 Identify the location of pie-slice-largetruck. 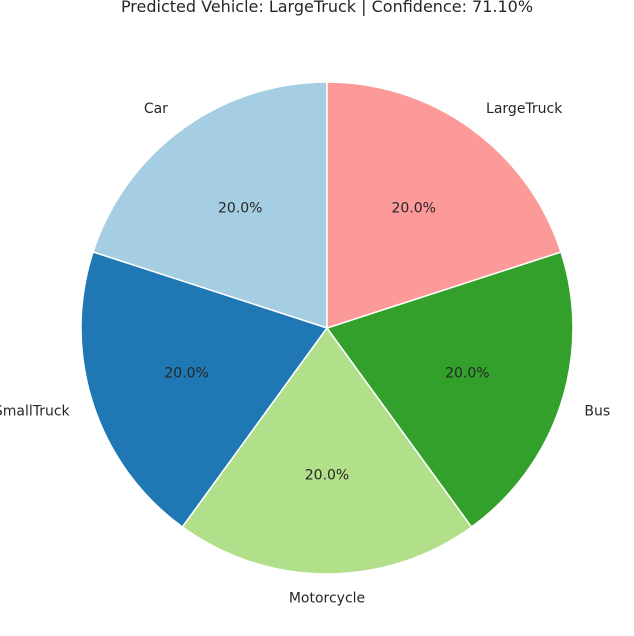
(444, 205).